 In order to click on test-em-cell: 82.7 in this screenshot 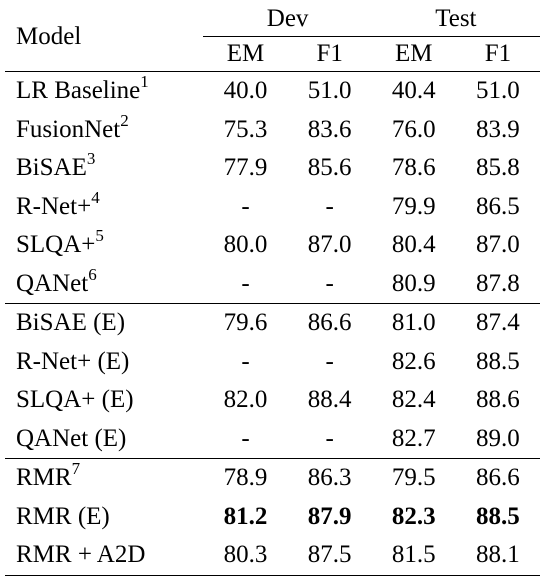, I will do `click(413, 438)`.